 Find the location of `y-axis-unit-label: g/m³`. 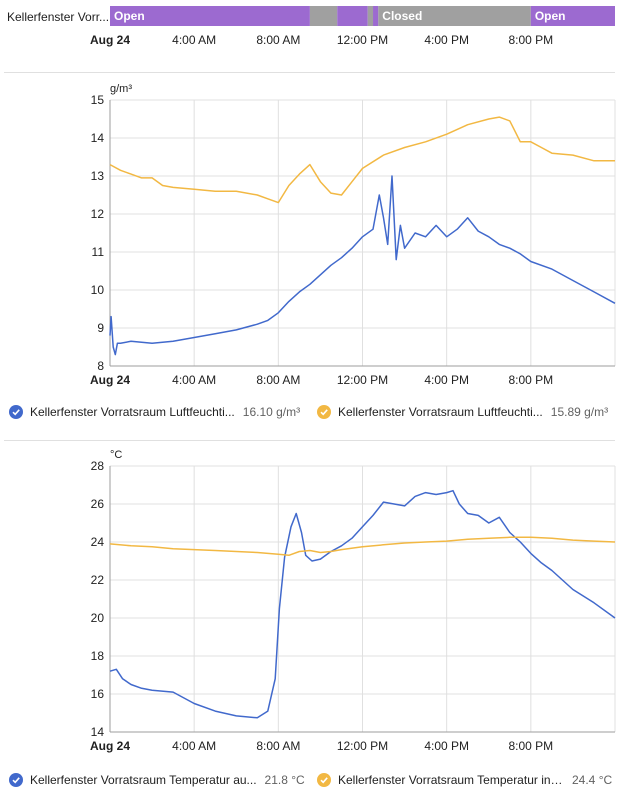

y-axis-unit-label: g/m³ is located at coordinates (121, 89).